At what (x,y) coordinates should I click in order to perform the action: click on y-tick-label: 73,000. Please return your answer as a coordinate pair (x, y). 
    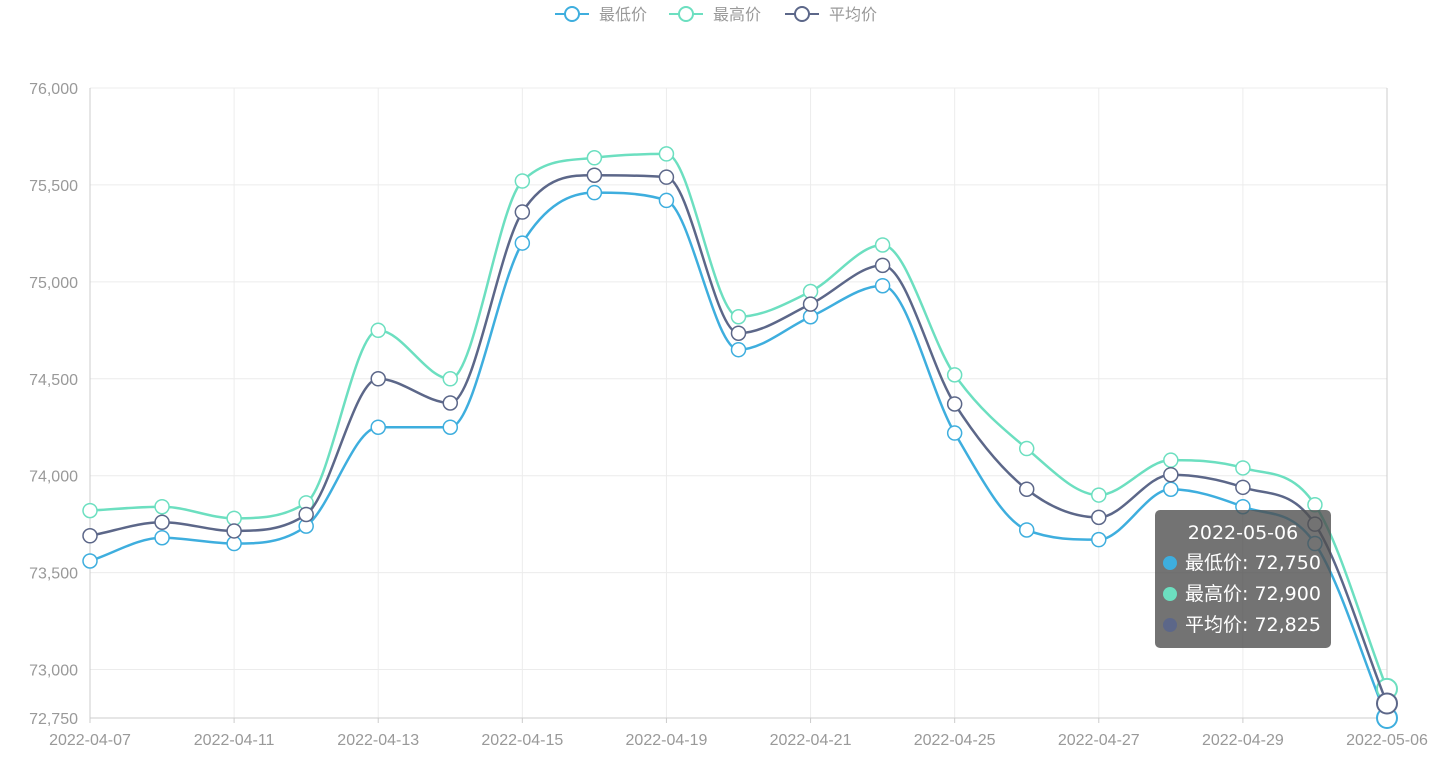
    Looking at the image, I should click on (53, 671).